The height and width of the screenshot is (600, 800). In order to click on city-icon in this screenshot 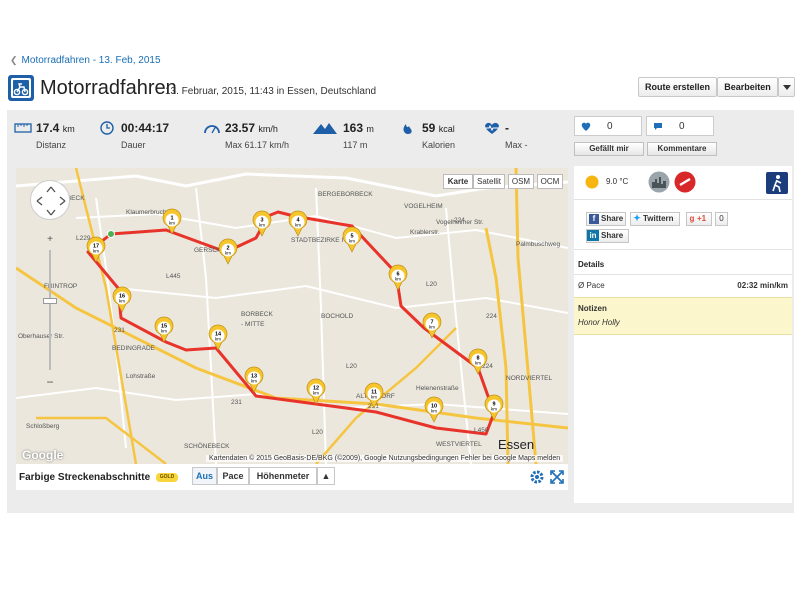, I will do `click(659, 184)`.